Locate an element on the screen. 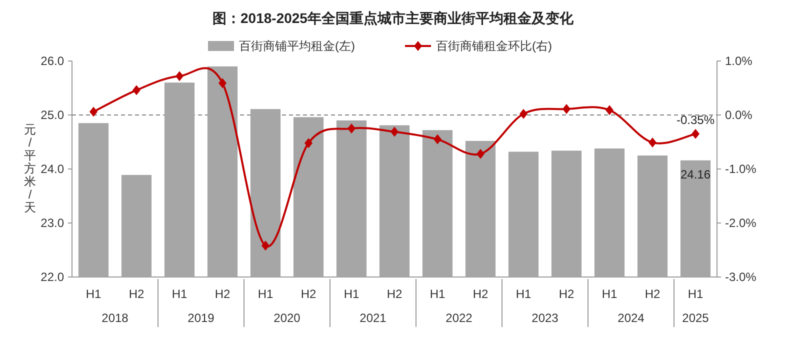 Image resolution: width=787 pixels, height=338 pixels. y2-tick-label: 1.0% is located at coordinates (739, 61).